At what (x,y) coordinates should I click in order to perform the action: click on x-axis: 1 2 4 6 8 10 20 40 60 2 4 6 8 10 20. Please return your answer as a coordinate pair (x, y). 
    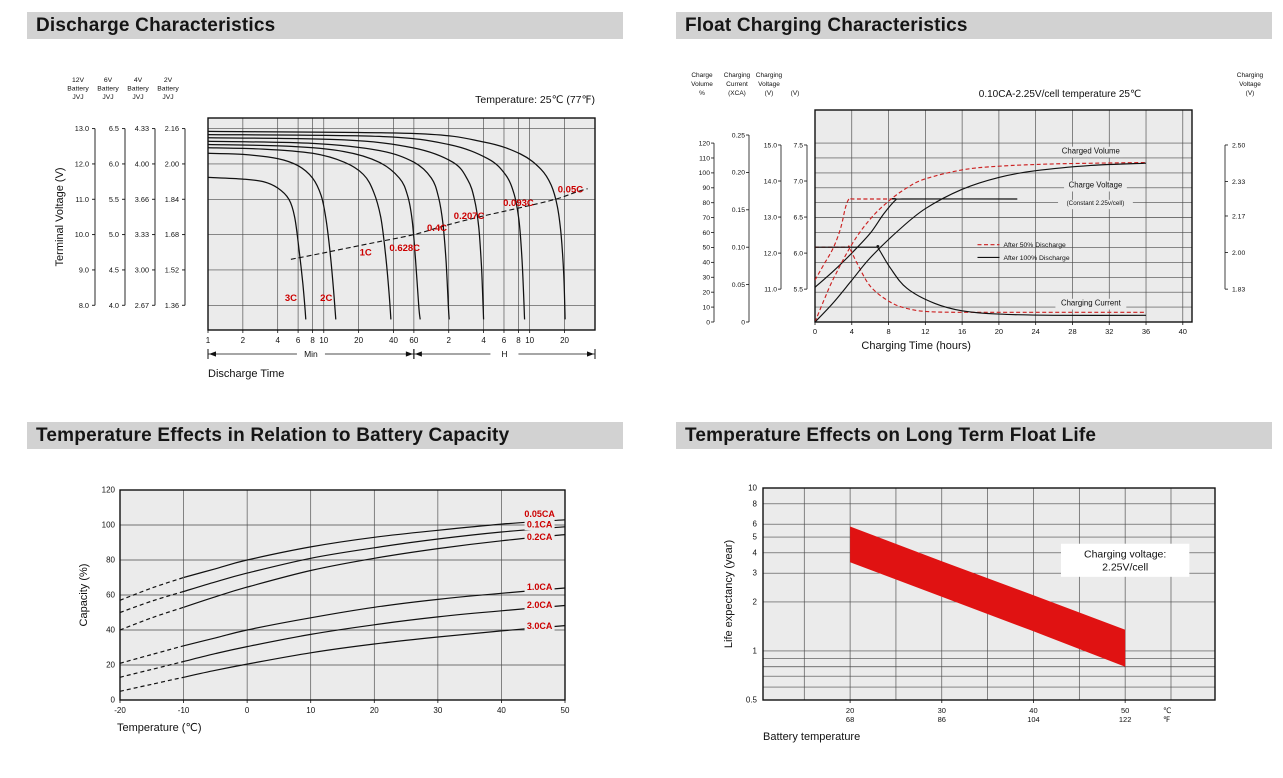
    Looking at the image, I should click on (388, 337).